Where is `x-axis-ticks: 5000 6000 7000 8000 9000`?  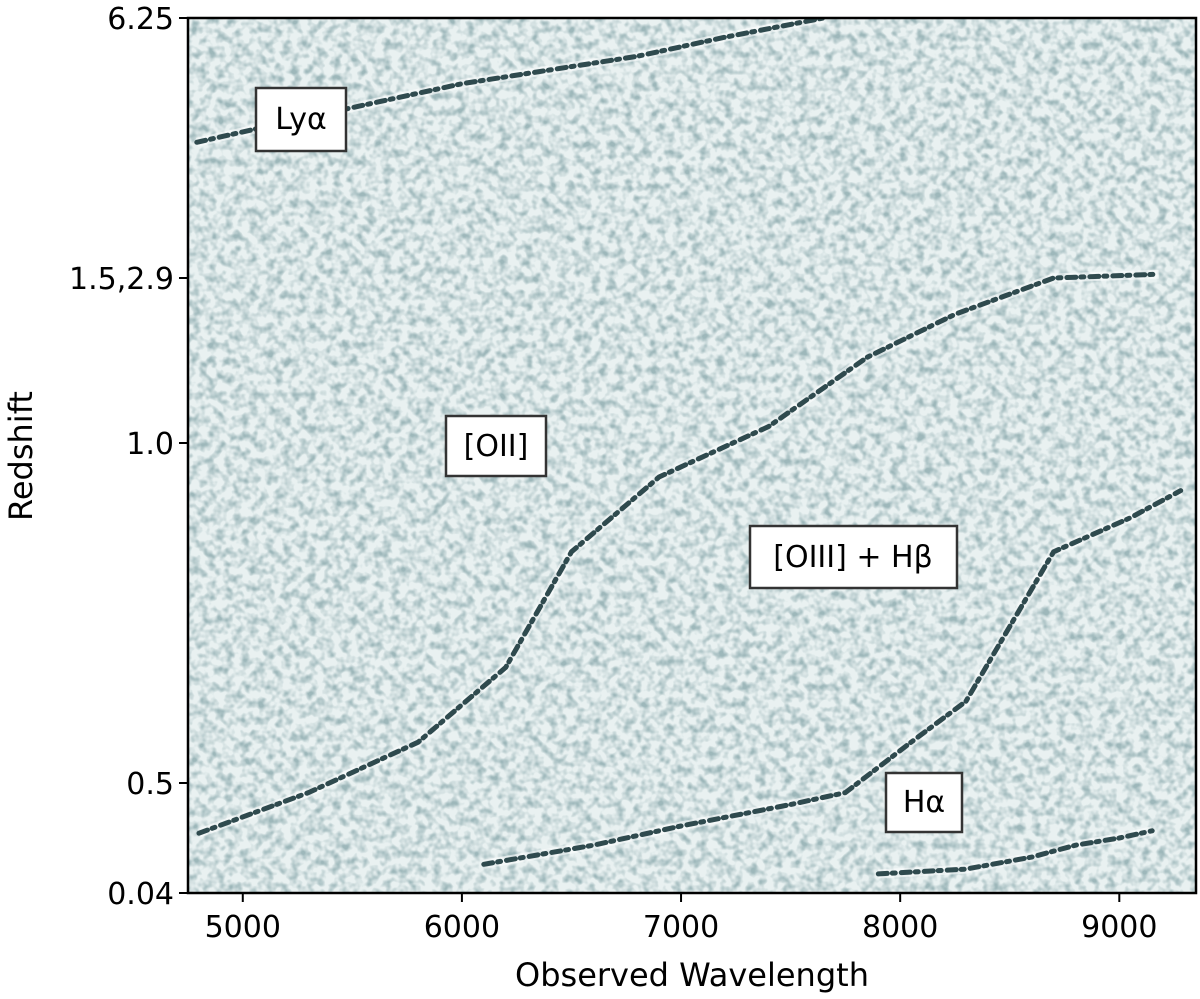 x-axis-ticks: 5000 6000 7000 8000 9000 is located at coordinates (681, 919).